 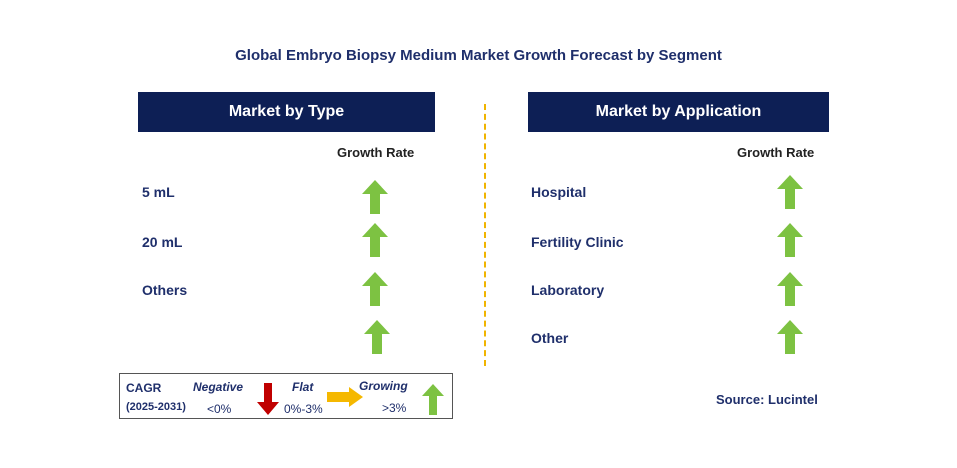 I want to click on right-growth-rate-label: Growth Rate, so click(x=776, y=152).